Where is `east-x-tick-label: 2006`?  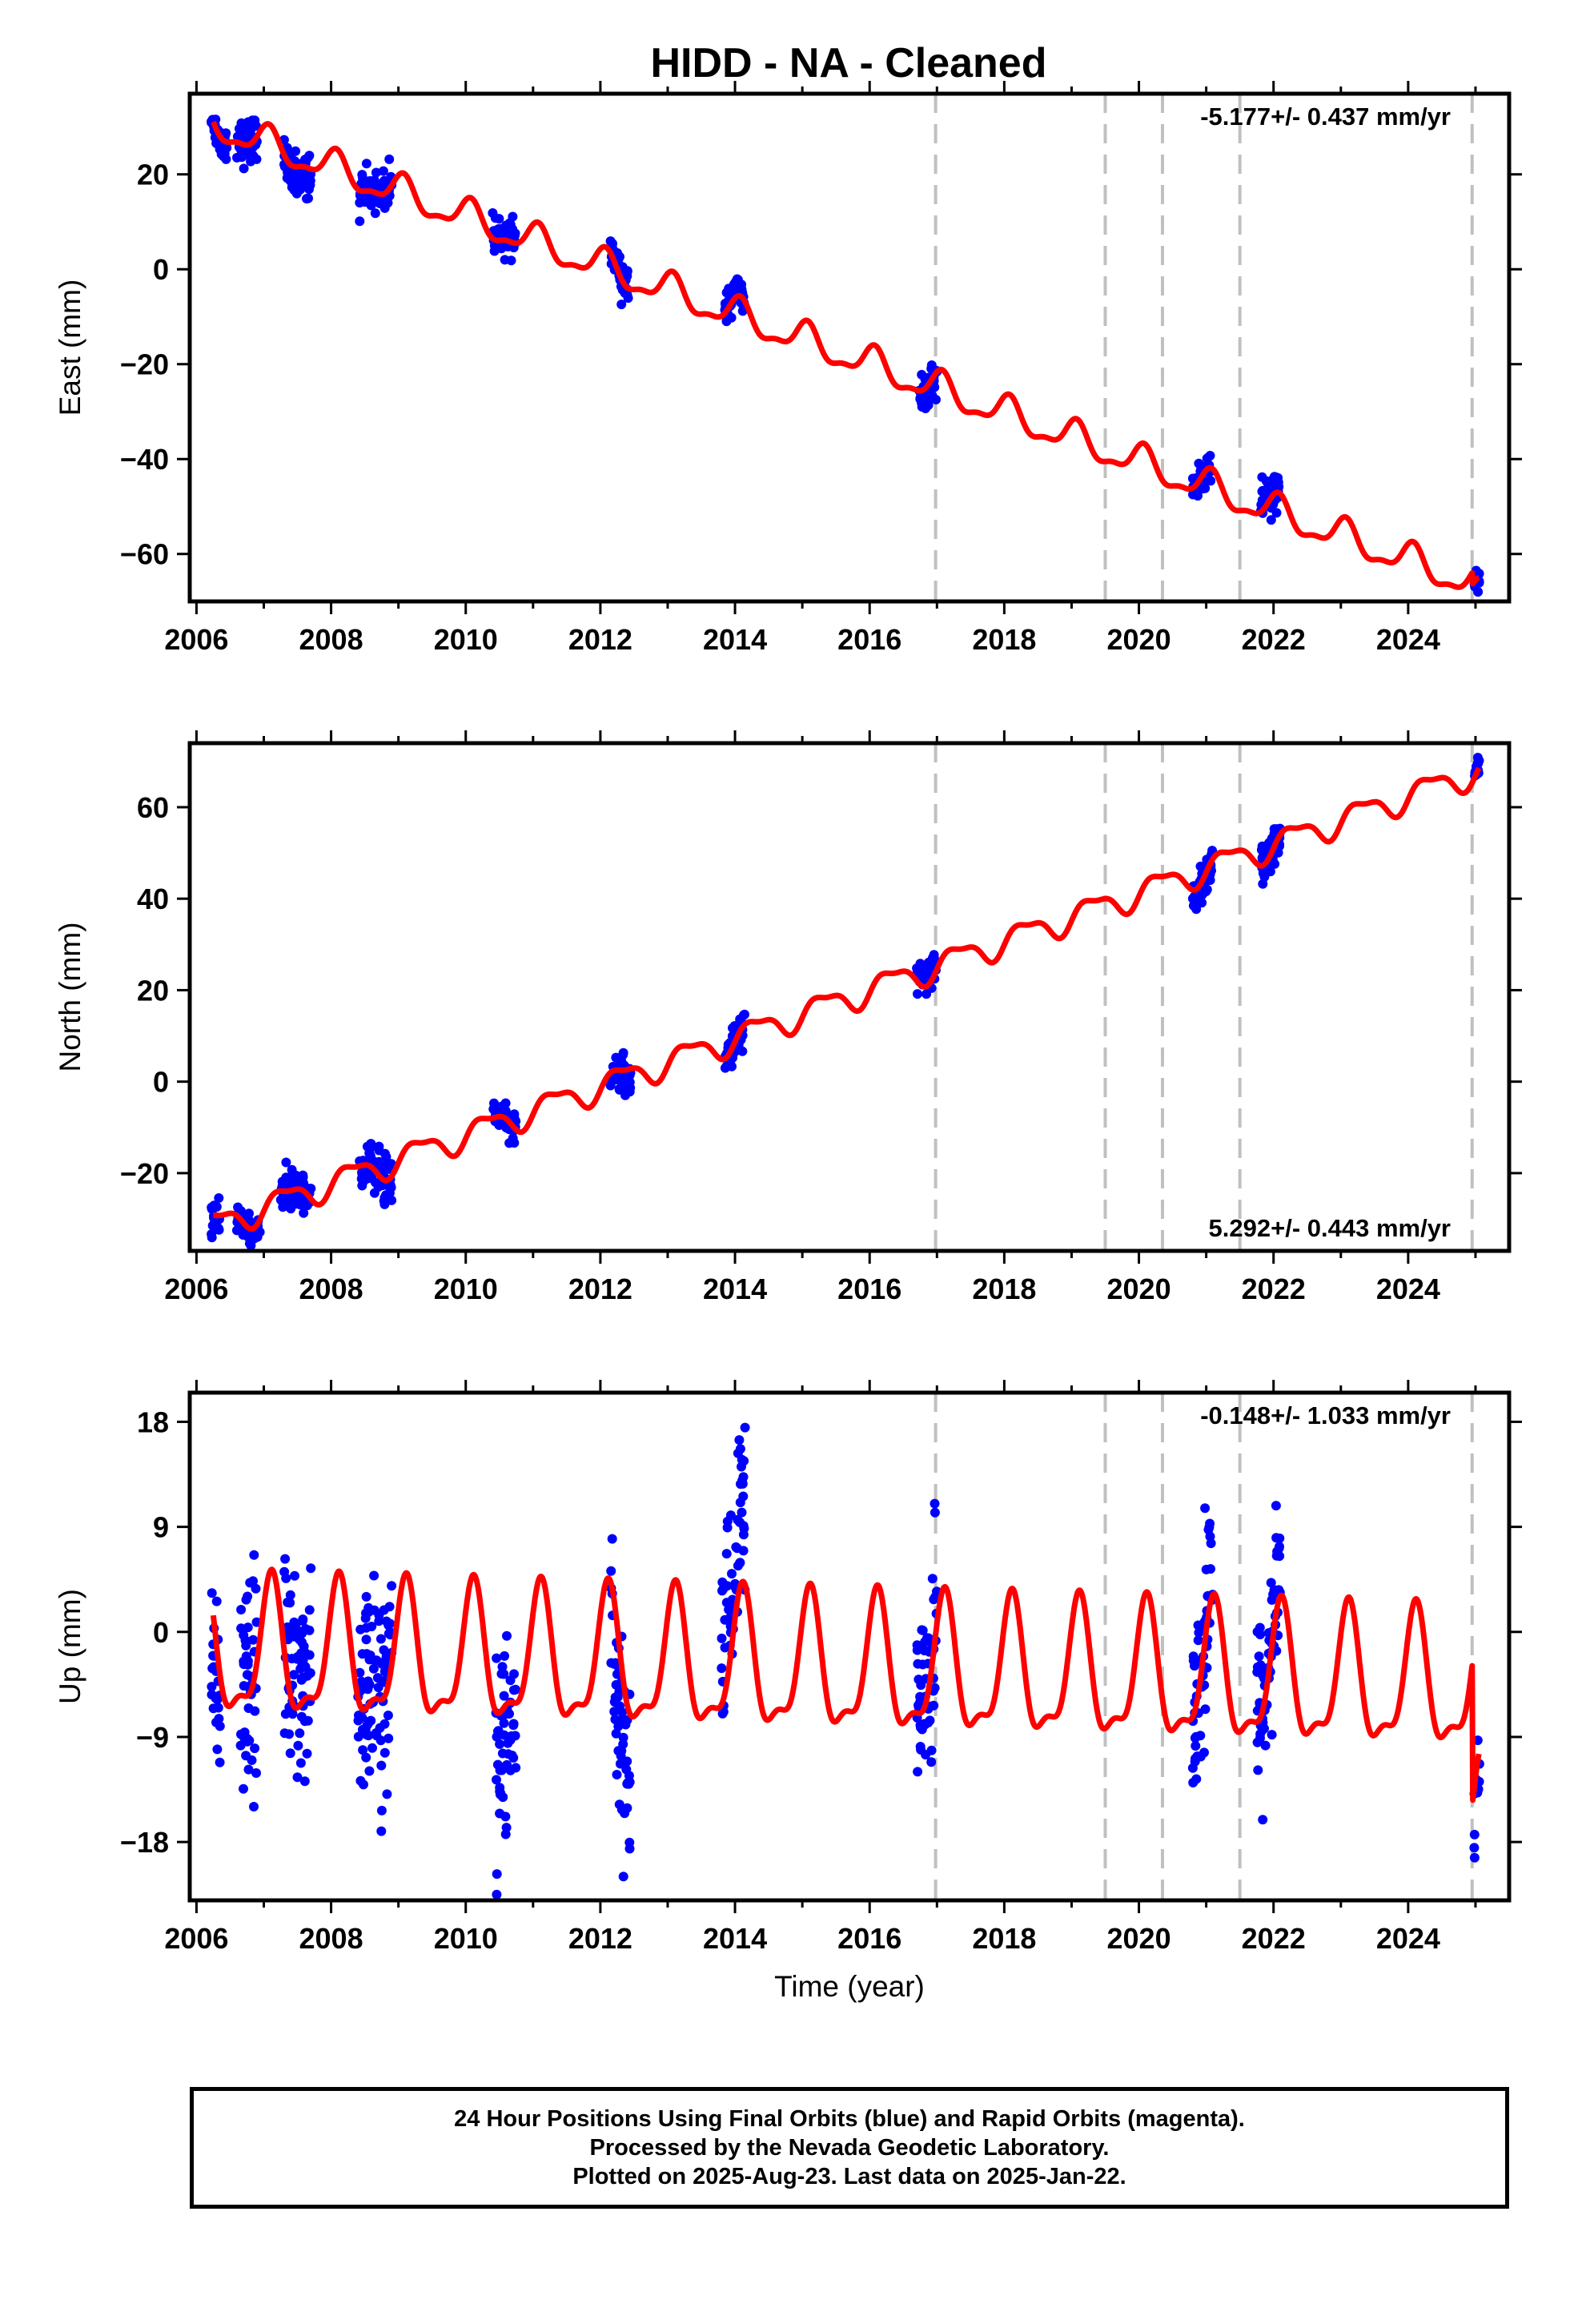 east-x-tick-label: 2006 is located at coordinates (196, 639).